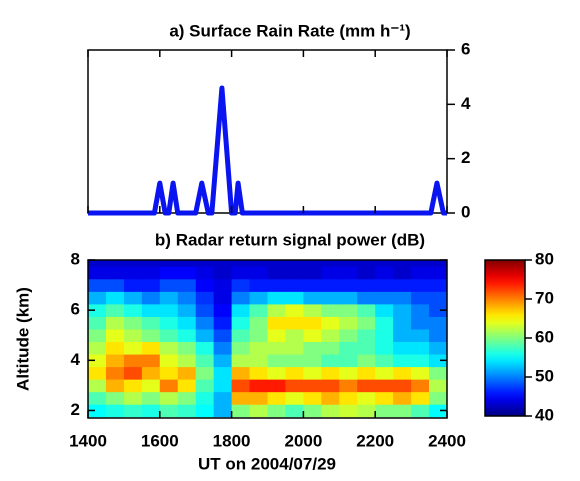 The width and height of the screenshot is (580, 481). I want to click on y-tick-label: 6, so click(75, 309).